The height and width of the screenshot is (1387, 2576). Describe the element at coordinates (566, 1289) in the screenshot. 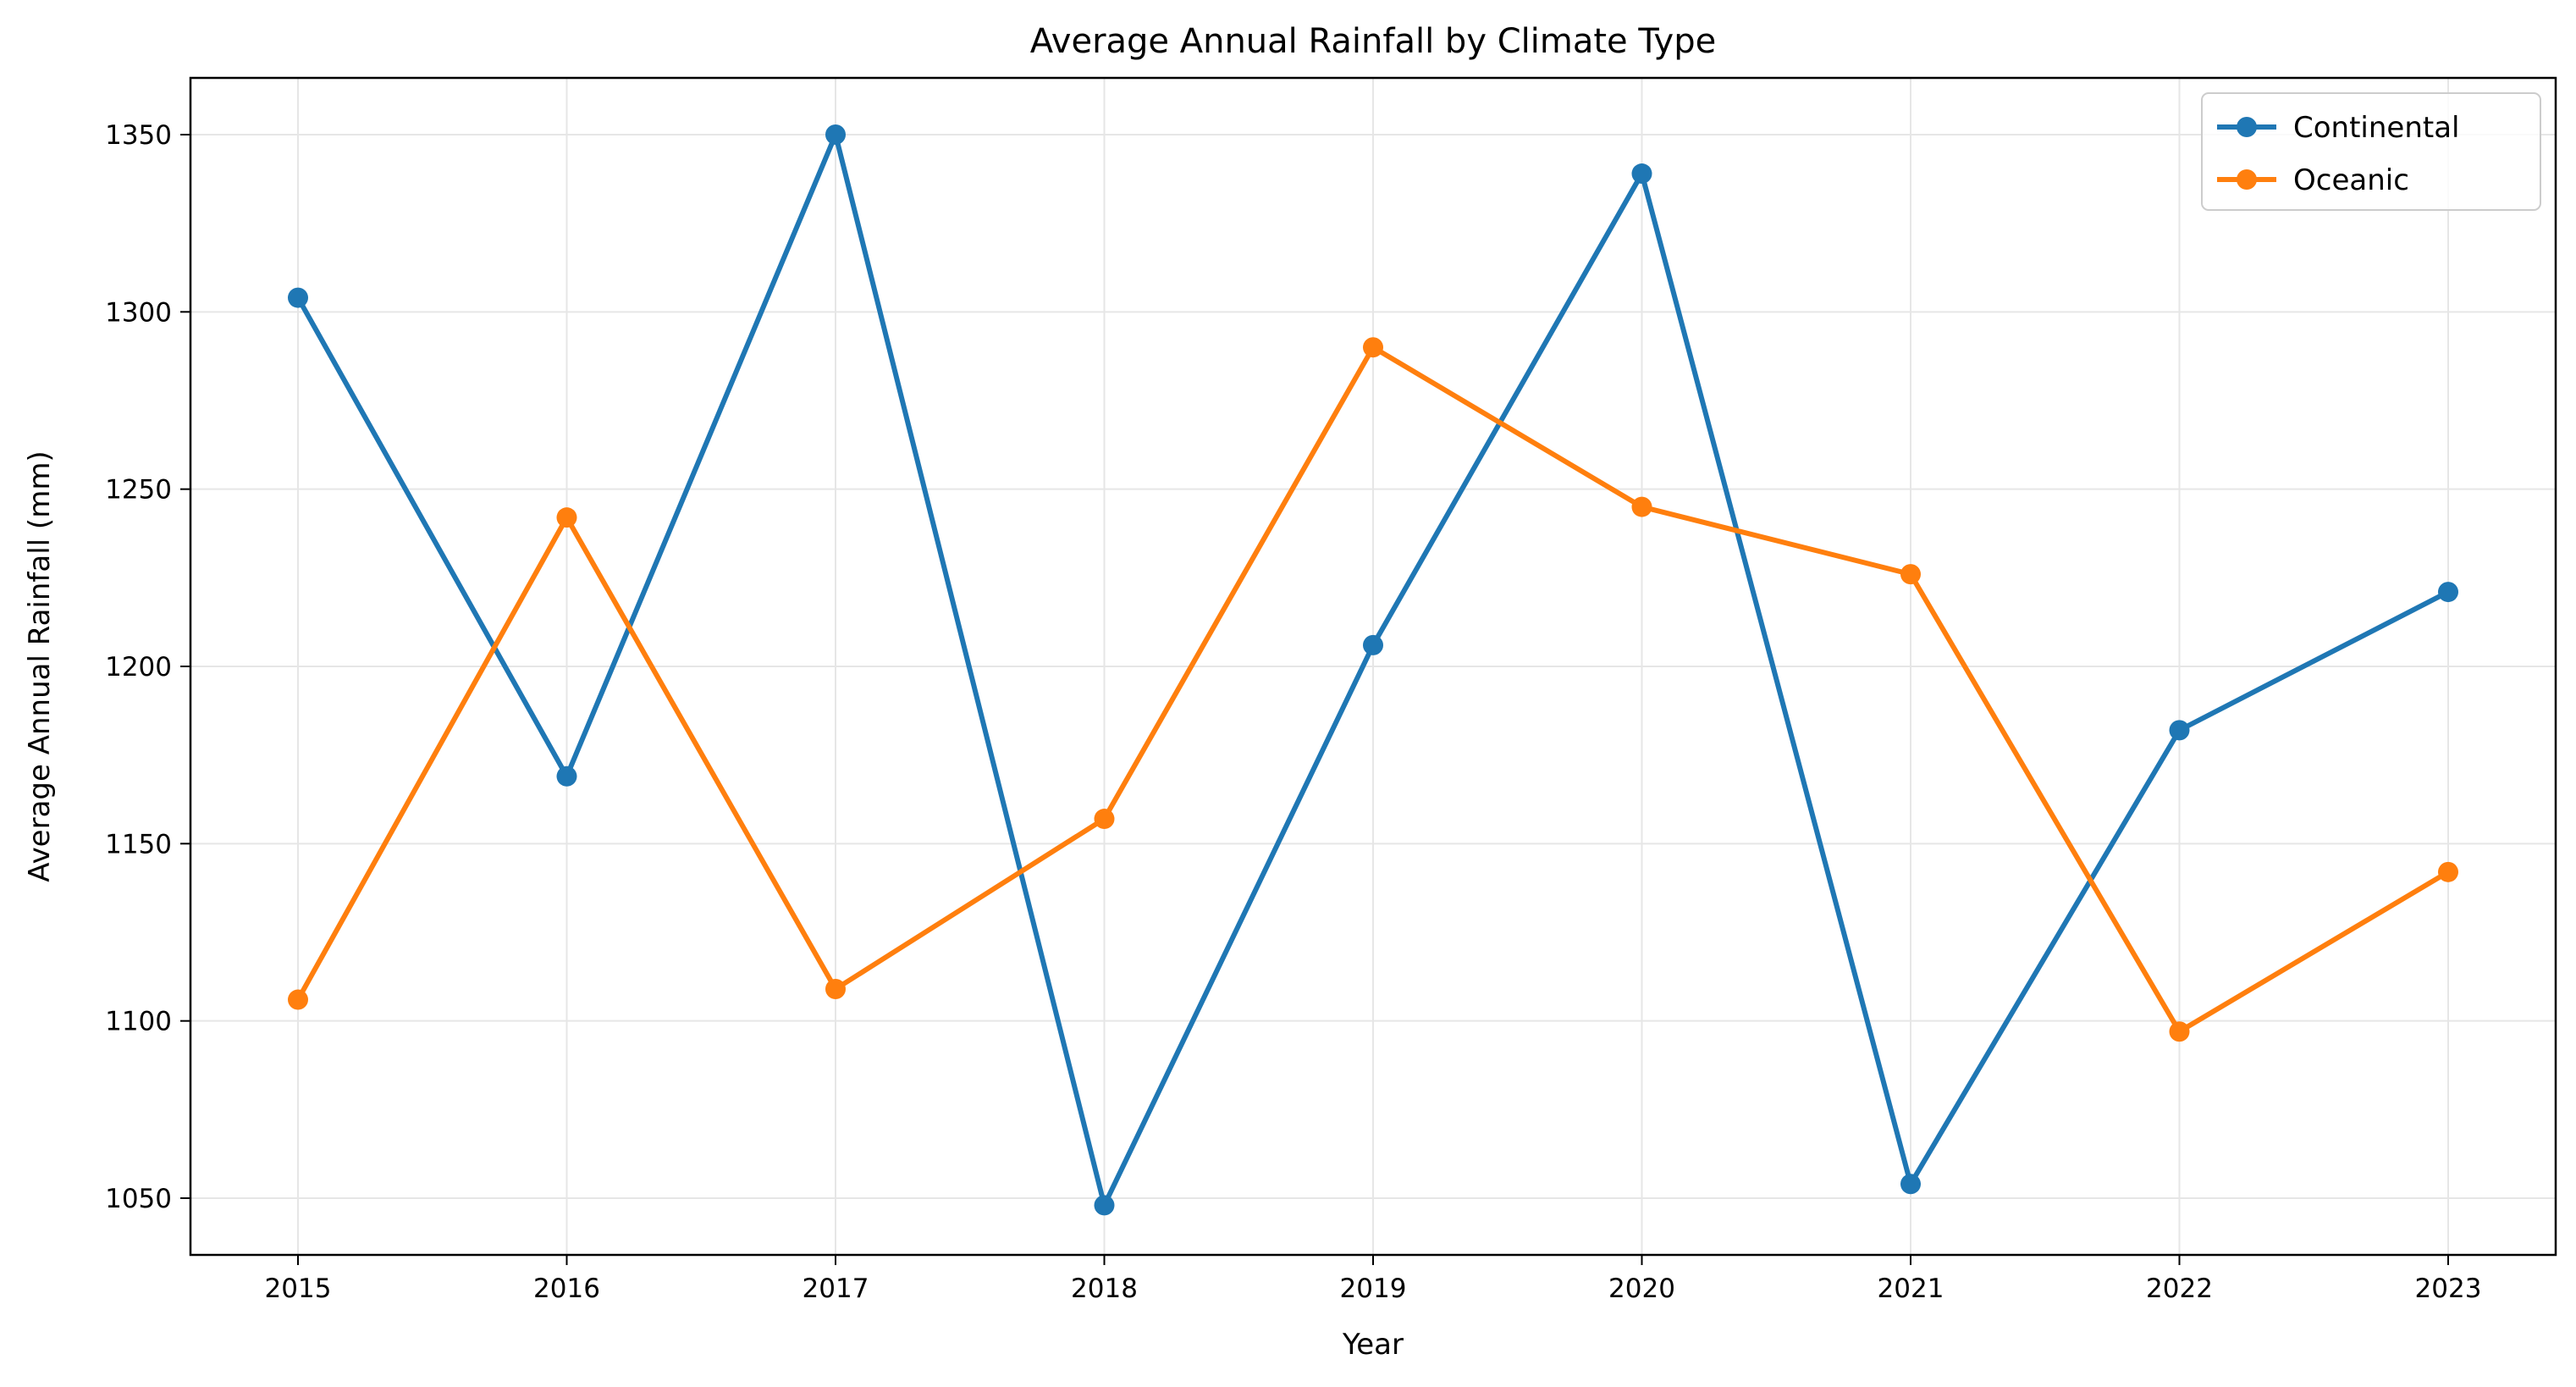

I see `x-tick-label: 2016` at that location.